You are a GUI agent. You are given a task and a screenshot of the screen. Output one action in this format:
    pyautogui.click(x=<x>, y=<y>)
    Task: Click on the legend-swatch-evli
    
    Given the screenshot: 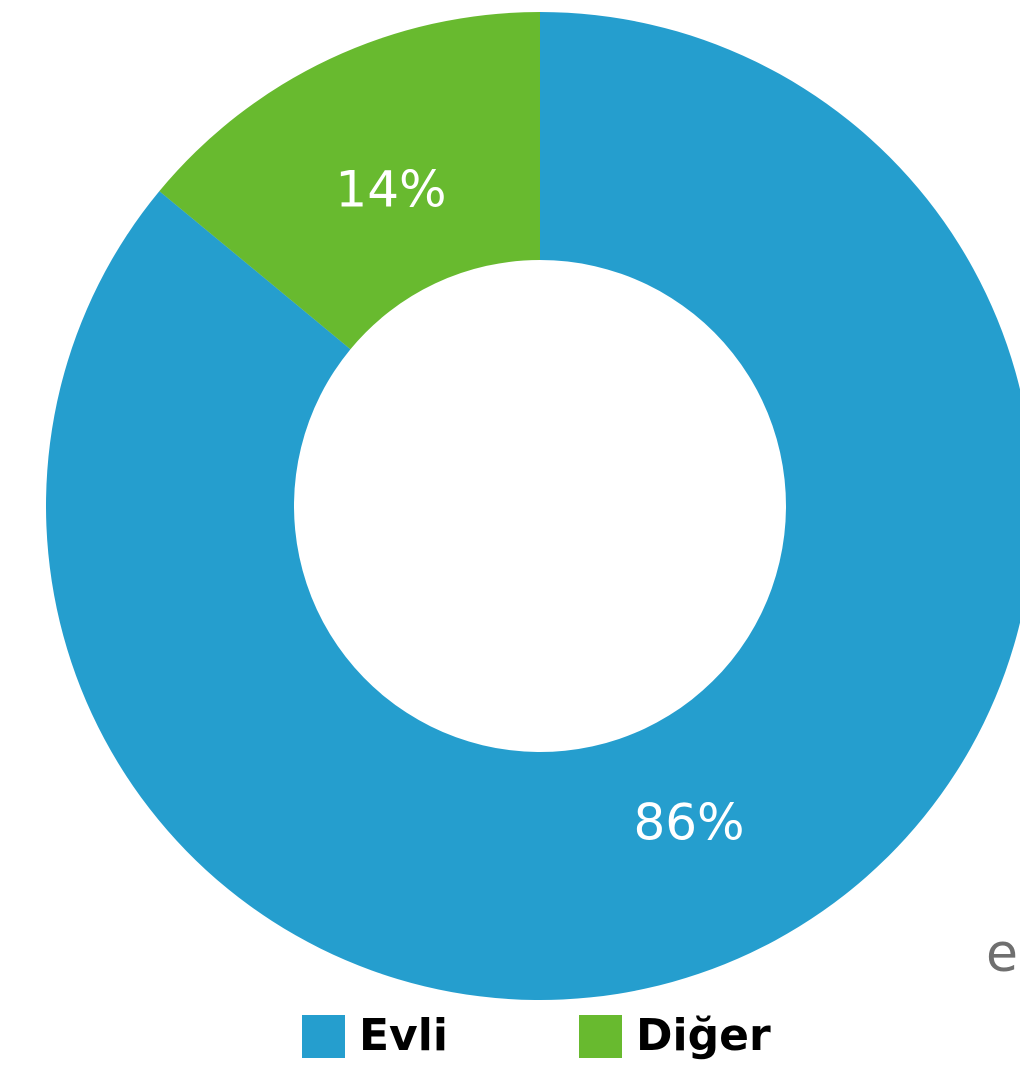 What is the action you would take?
    pyautogui.click(x=323, y=1036)
    